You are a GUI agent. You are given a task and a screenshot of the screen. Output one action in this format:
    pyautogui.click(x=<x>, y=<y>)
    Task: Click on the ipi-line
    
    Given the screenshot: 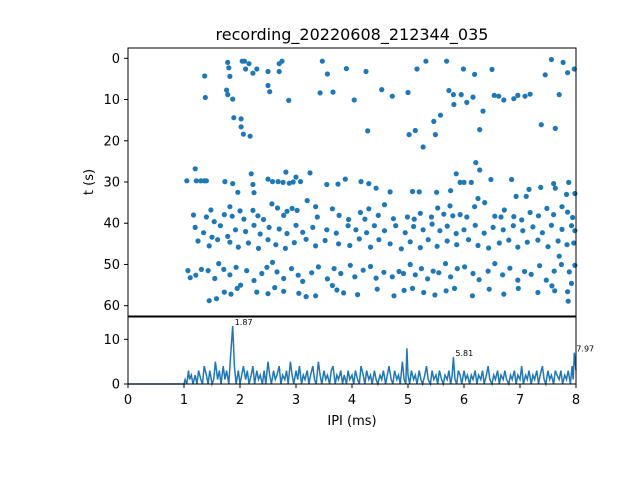 What is the action you would take?
    pyautogui.click(x=352, y=356)
    